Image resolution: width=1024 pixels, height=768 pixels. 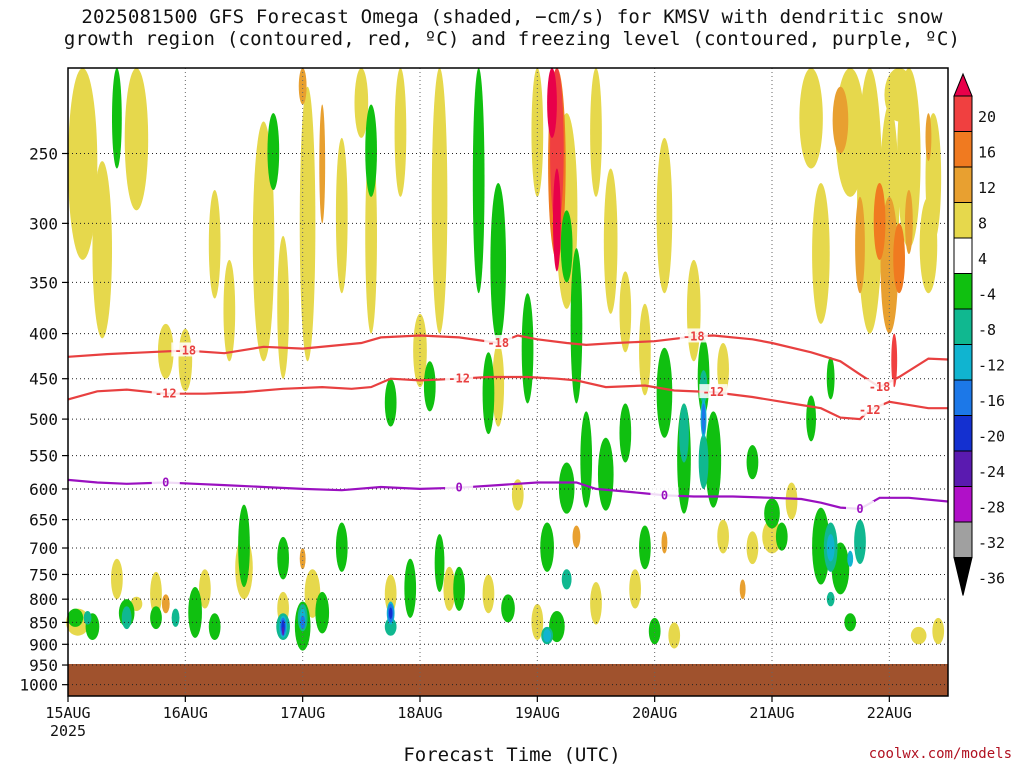 I want to click on x-tick-label: 17AUG, so click(x=302, y=713).